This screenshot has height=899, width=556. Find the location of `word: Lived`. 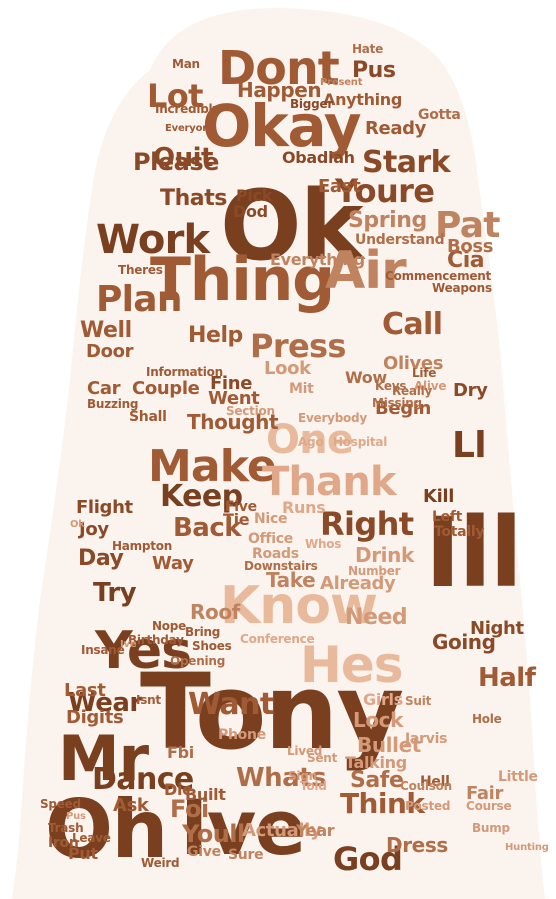

word: Lived is located at coordinates (305, 751).